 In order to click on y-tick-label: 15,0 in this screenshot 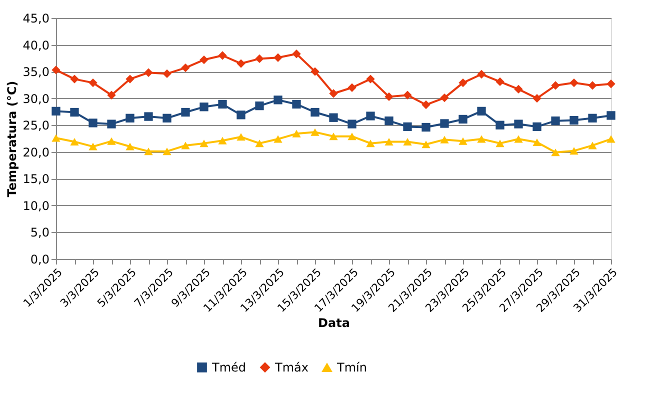, I will do `click(36, 179)`.